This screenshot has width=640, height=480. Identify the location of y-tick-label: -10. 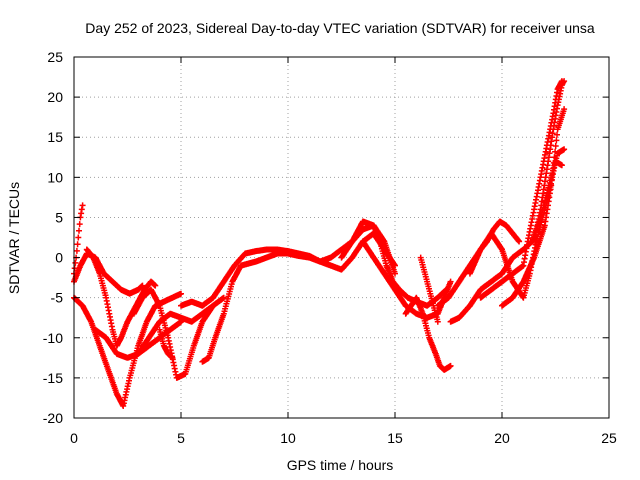
(53, 338).